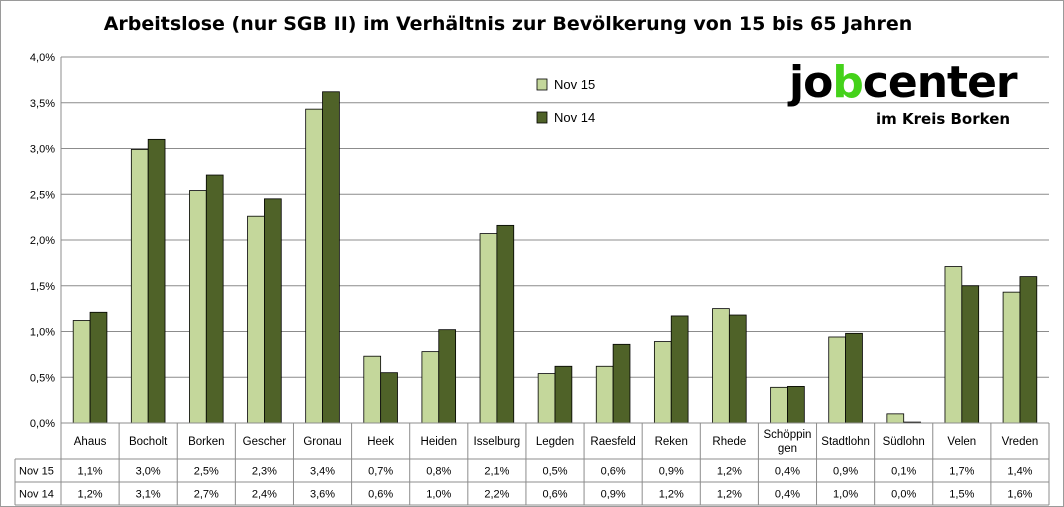 The height and width of the screenshot is (507, 1064). I want to click on table-value: 2,5%, so click(206, 472).